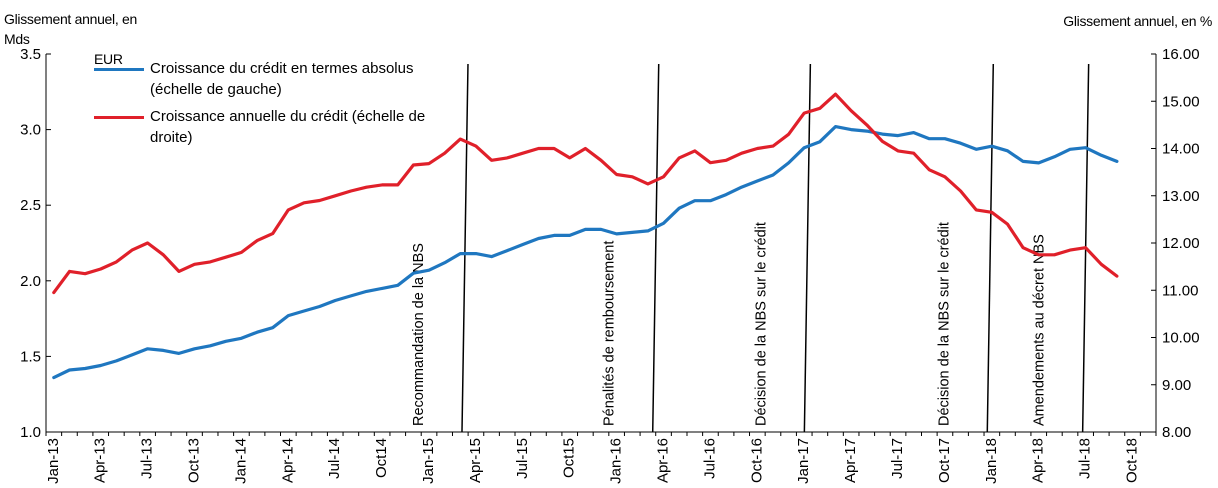 The width and height of the screenshot is (1218, 488). What do you see at coordinates (610, 333) in the screenshot?
I see `annotation-label: Pénalités de remboursement` at bounding box center [610, 333].